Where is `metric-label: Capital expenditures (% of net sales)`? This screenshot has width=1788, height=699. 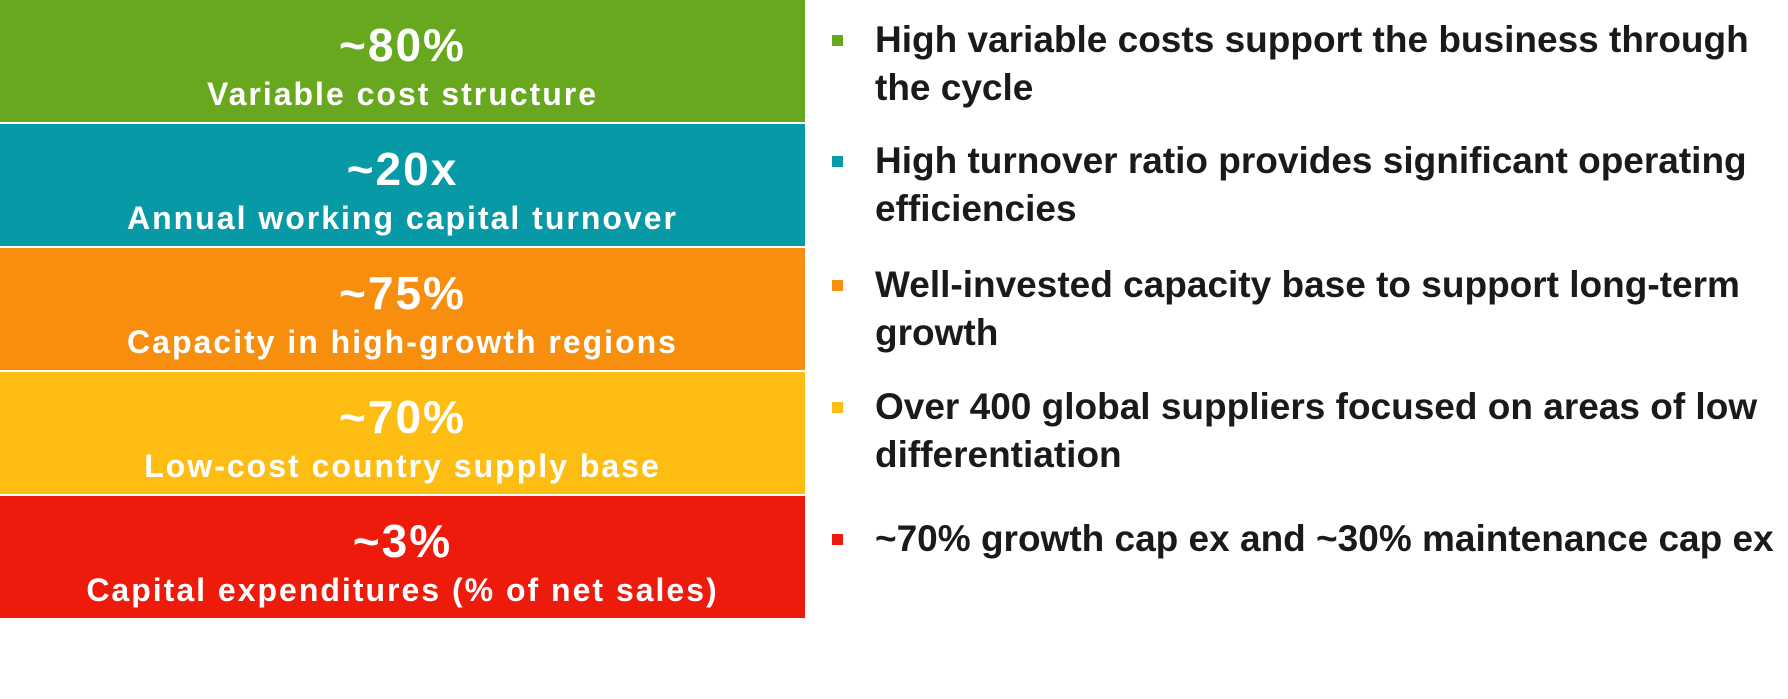 metric-label: Capital expenditures (% of net sales) is located at coordinates (402, 590).